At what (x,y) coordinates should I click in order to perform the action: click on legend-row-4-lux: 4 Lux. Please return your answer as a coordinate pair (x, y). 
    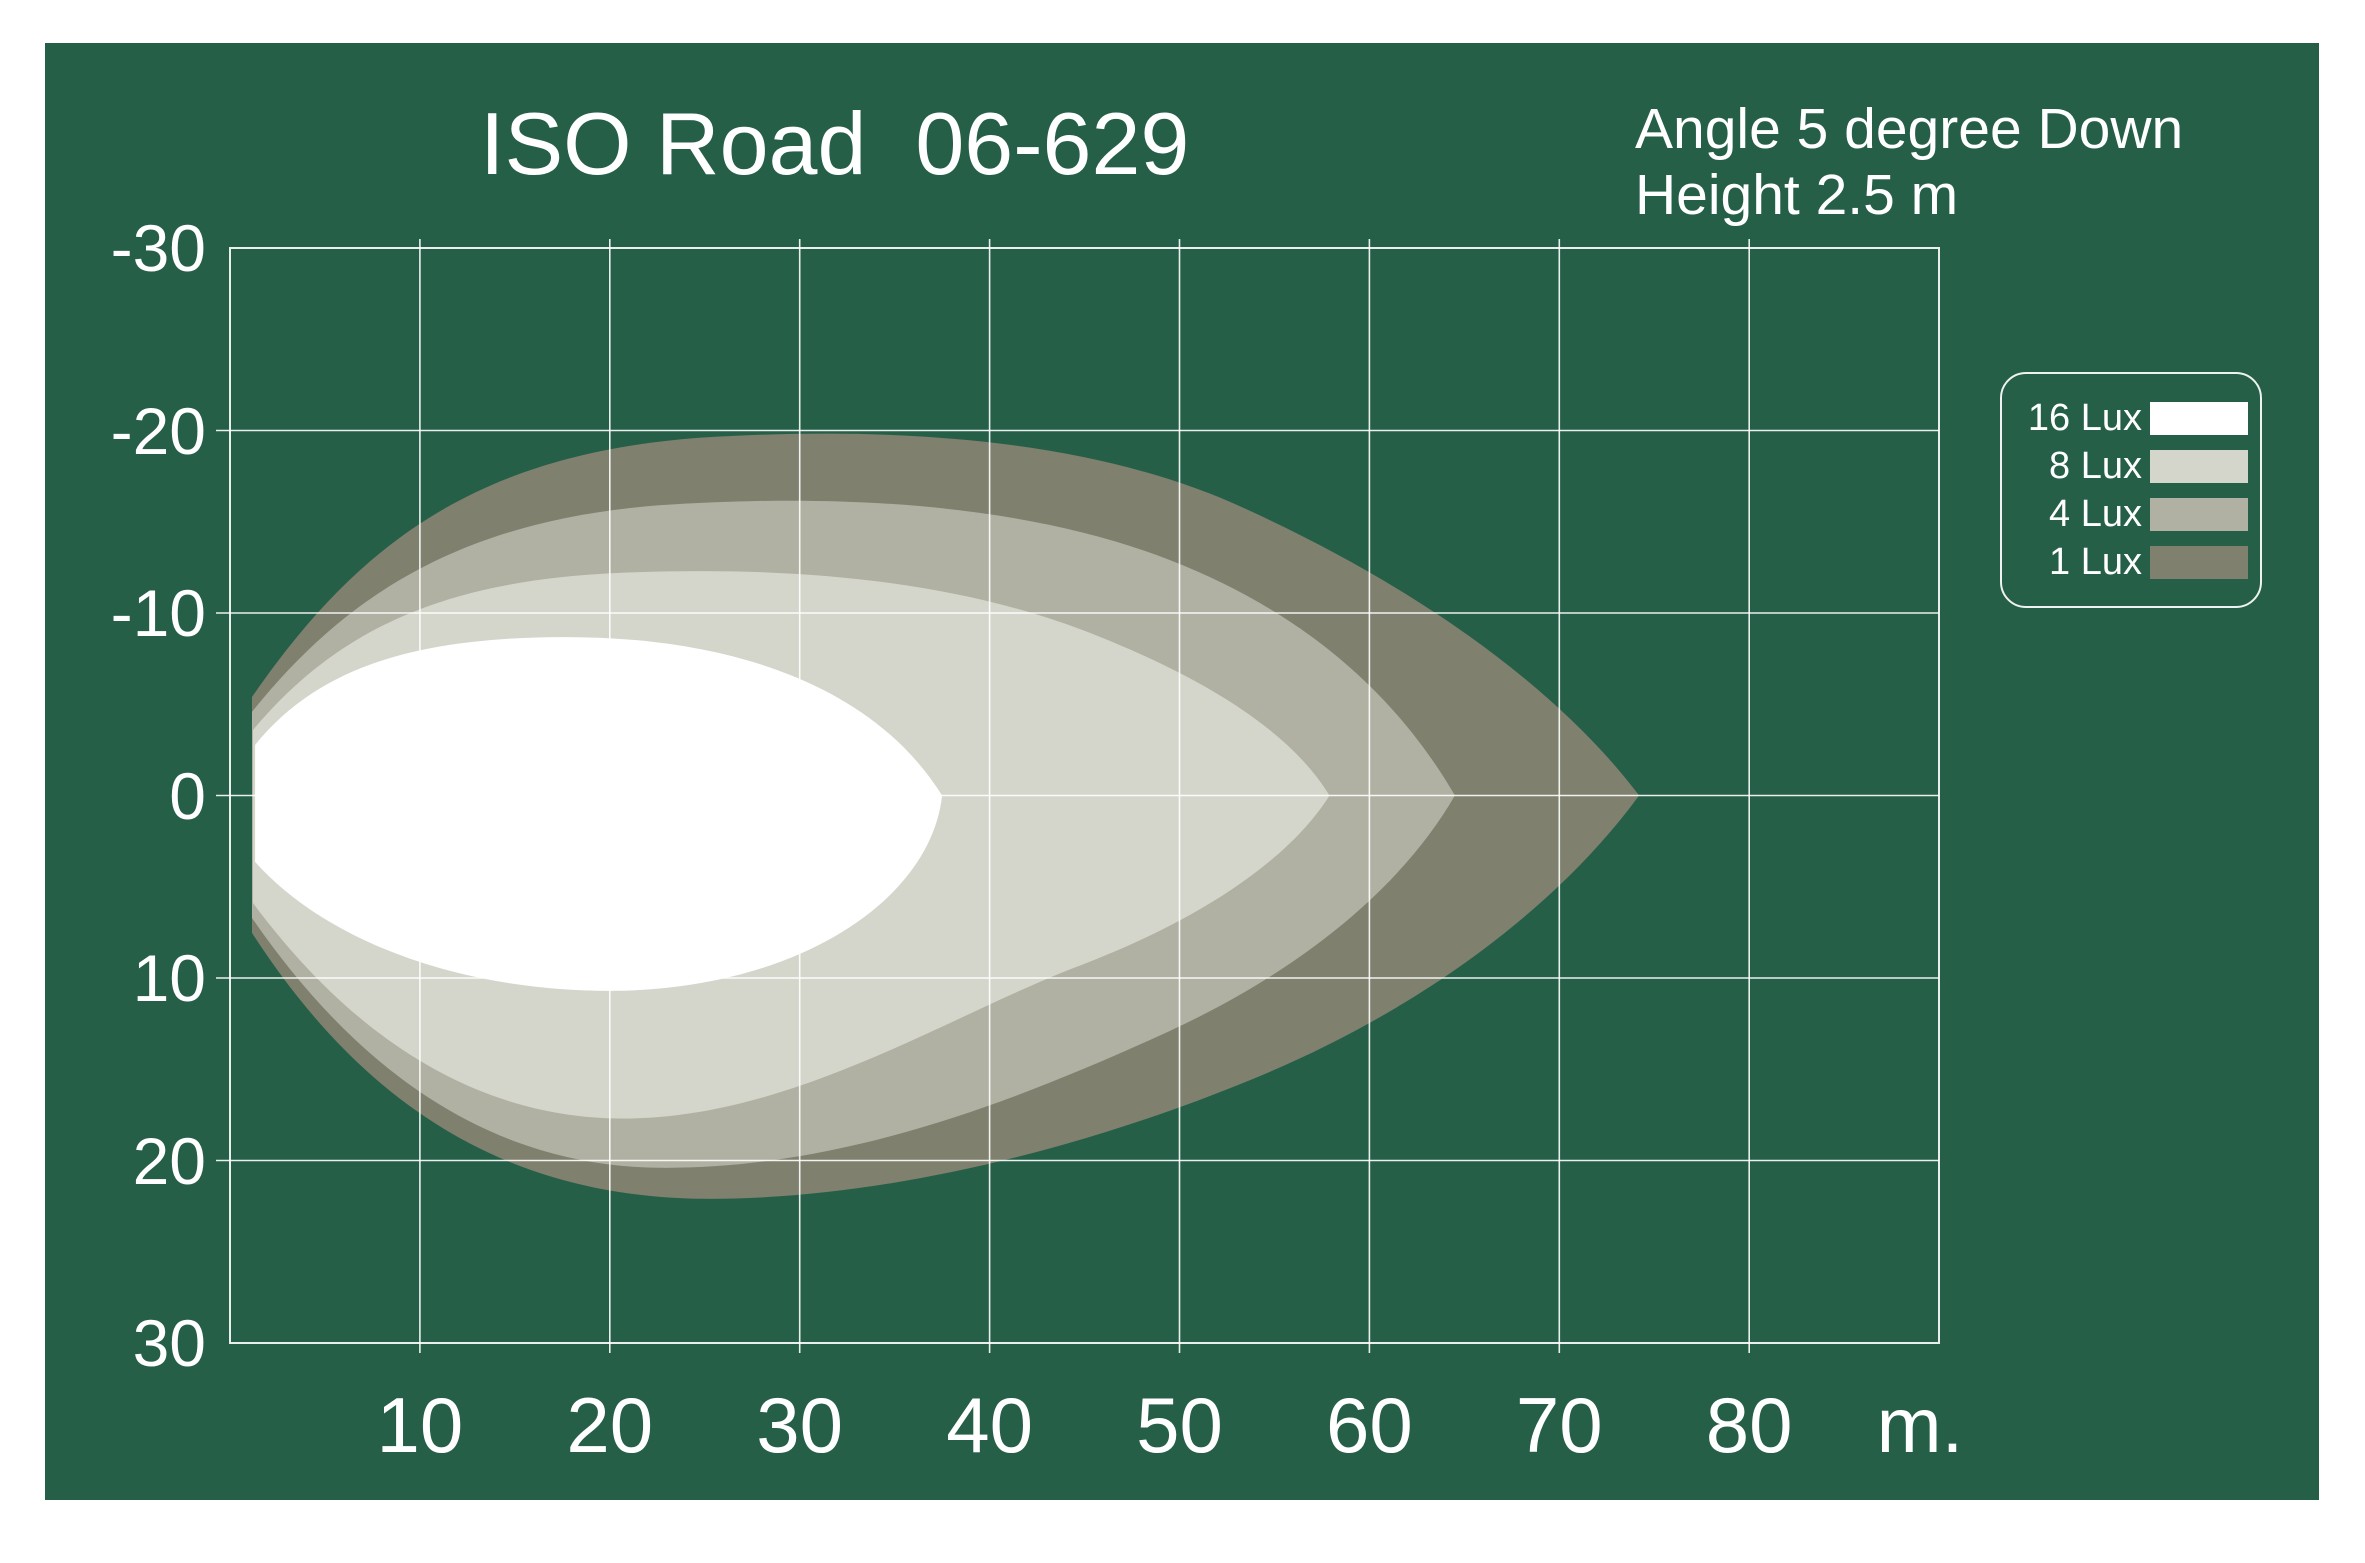
    Looking at the image, I should click on (2131, 514).